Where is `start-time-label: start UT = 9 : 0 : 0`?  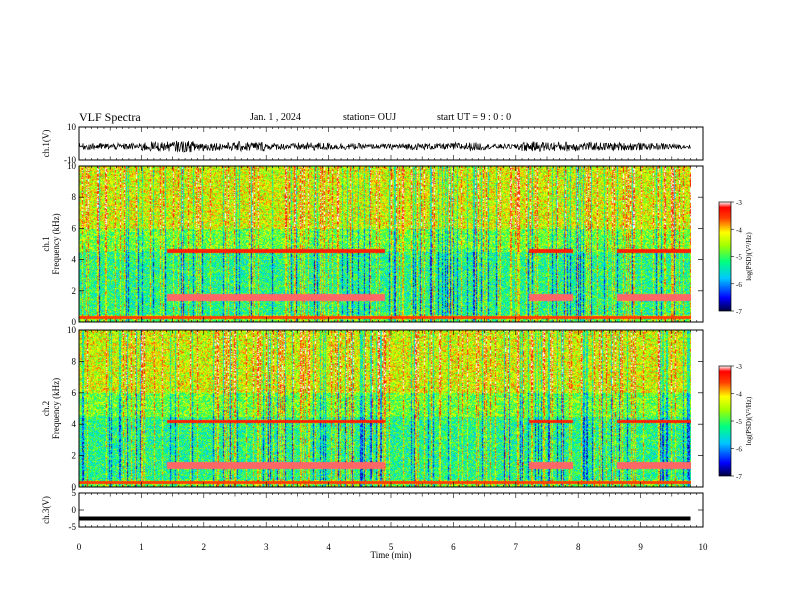
start-time-label: start UT = 9 : 0 : 0 is located at coordinates (474, 117).